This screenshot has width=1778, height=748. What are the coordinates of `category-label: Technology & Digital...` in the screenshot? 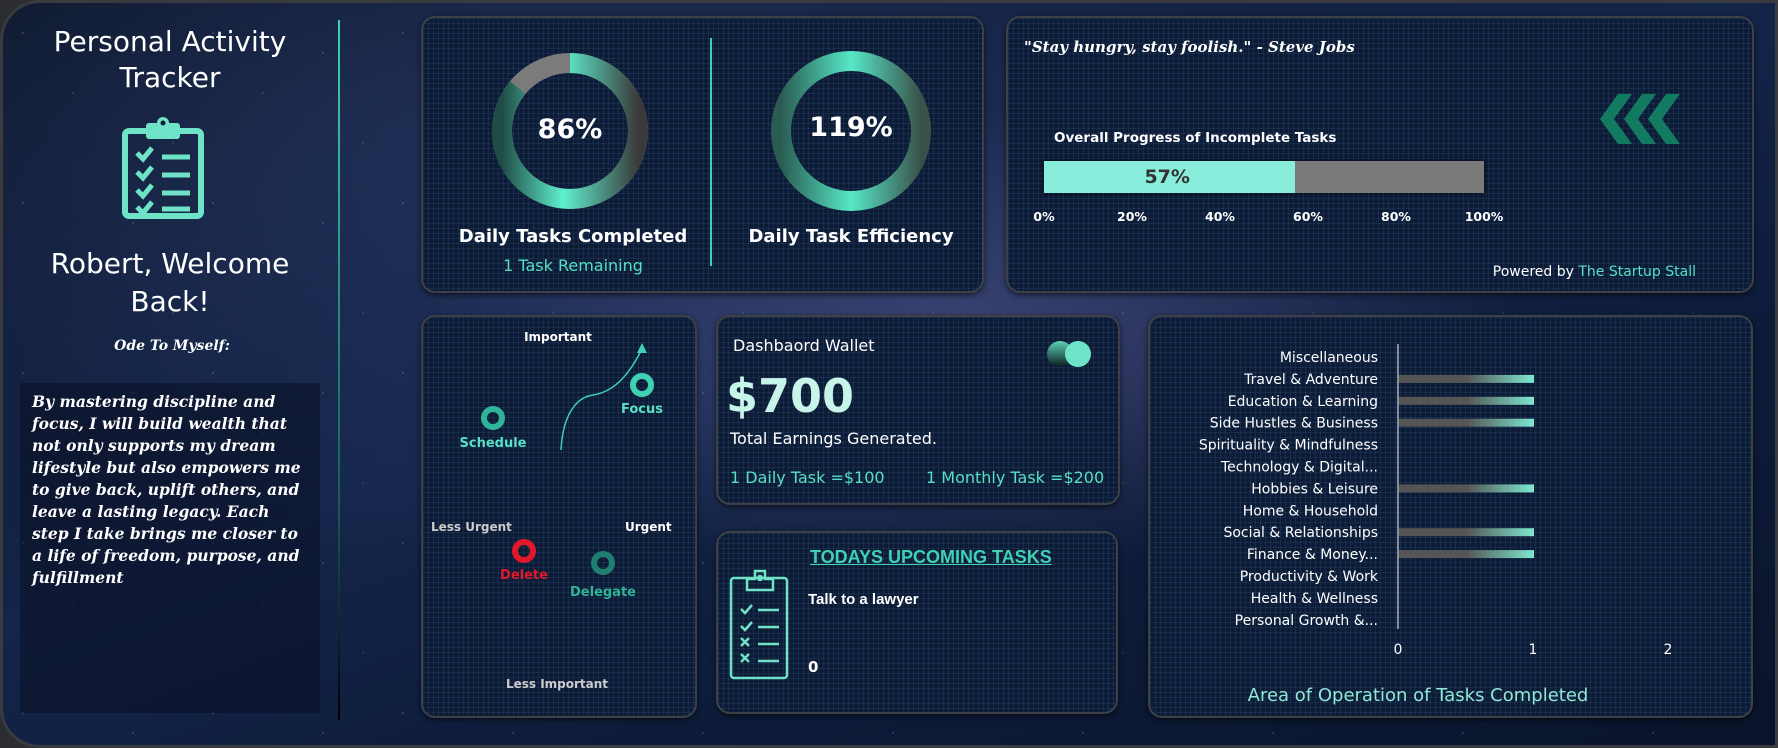 It's located at (1299, 468).